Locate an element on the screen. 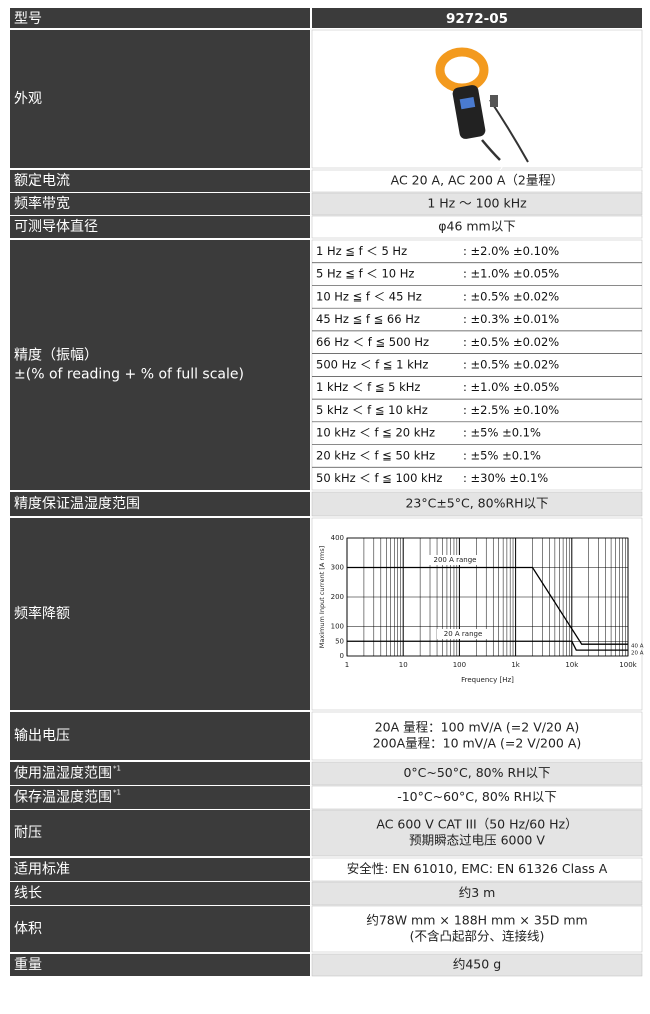 This screenshot has height=1014, width=650. x-axis-label: Frequency [Hz] is located at coordinates (487, 680).